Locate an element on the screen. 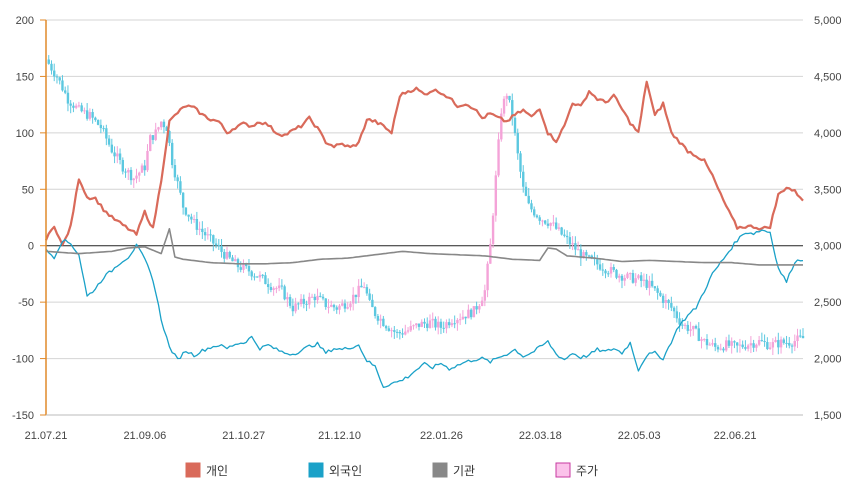  y-tick-left: 100 is located at coordinates (25, 134).